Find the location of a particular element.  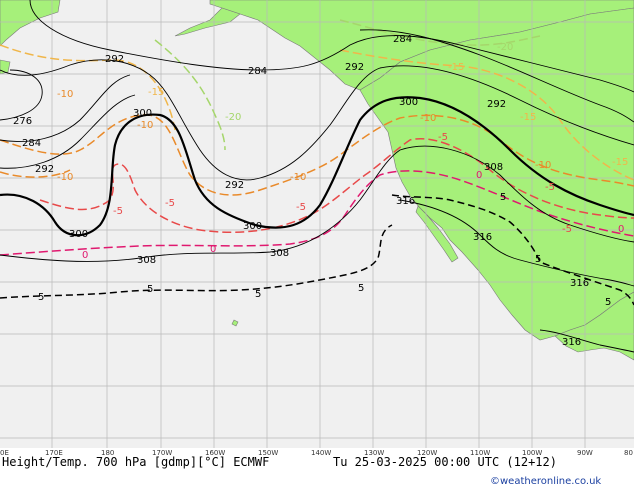

height-label: 276 is located at coordinates (22, 121).